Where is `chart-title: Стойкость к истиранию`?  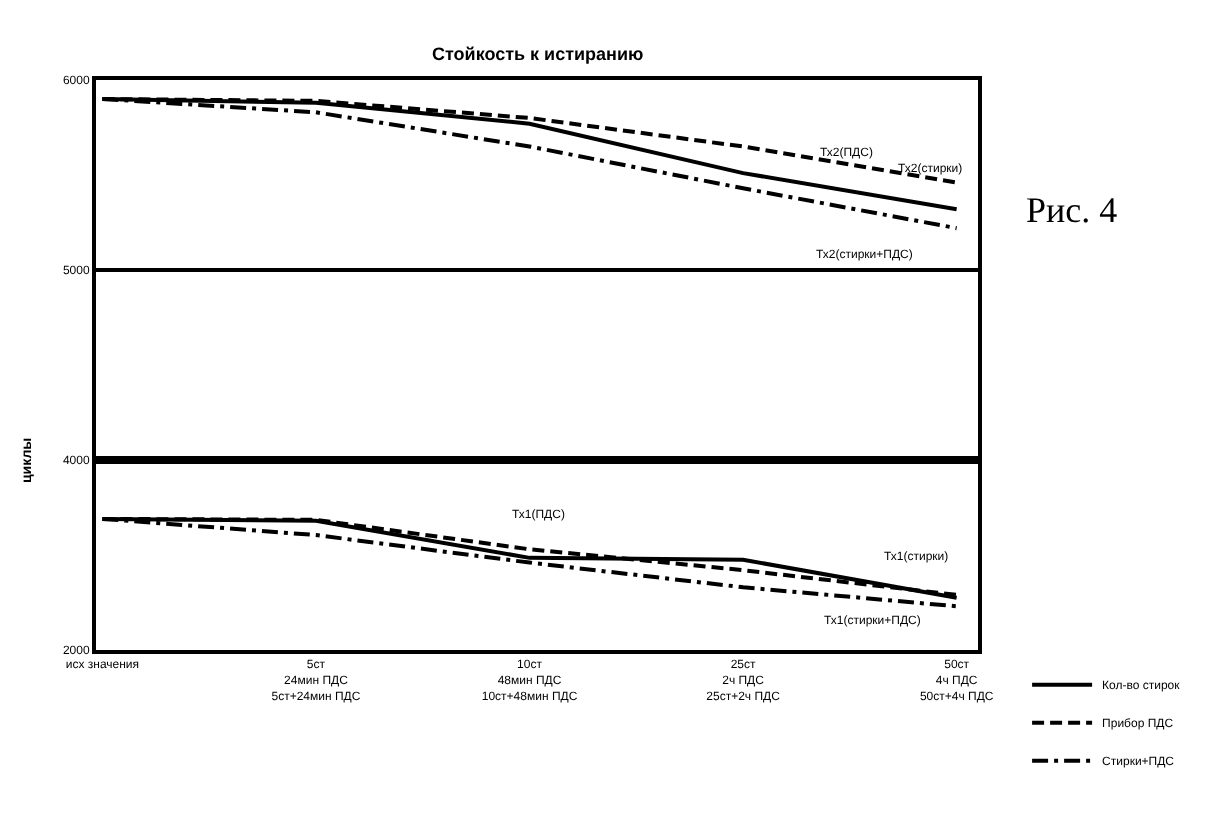 chart-title: Стойкость к истиранию is located at coordinates (538, 54).